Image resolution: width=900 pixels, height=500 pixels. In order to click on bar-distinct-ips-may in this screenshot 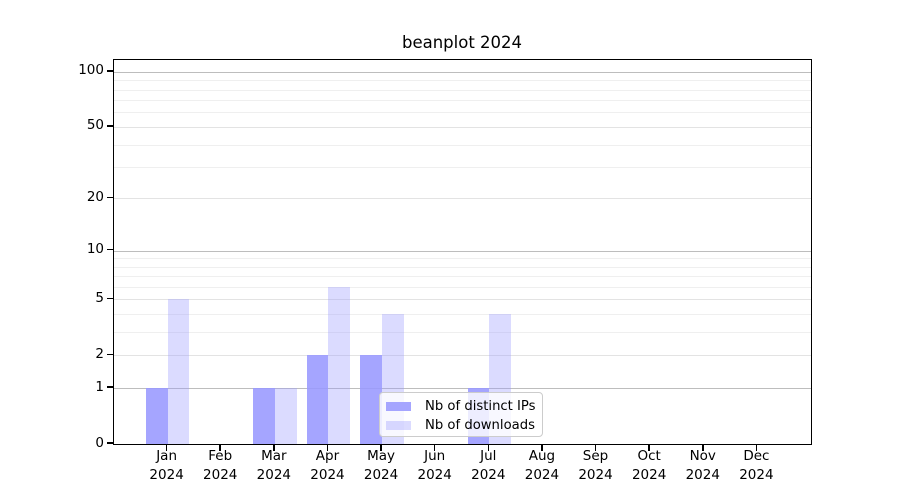, I will do `click(371, 399)`.